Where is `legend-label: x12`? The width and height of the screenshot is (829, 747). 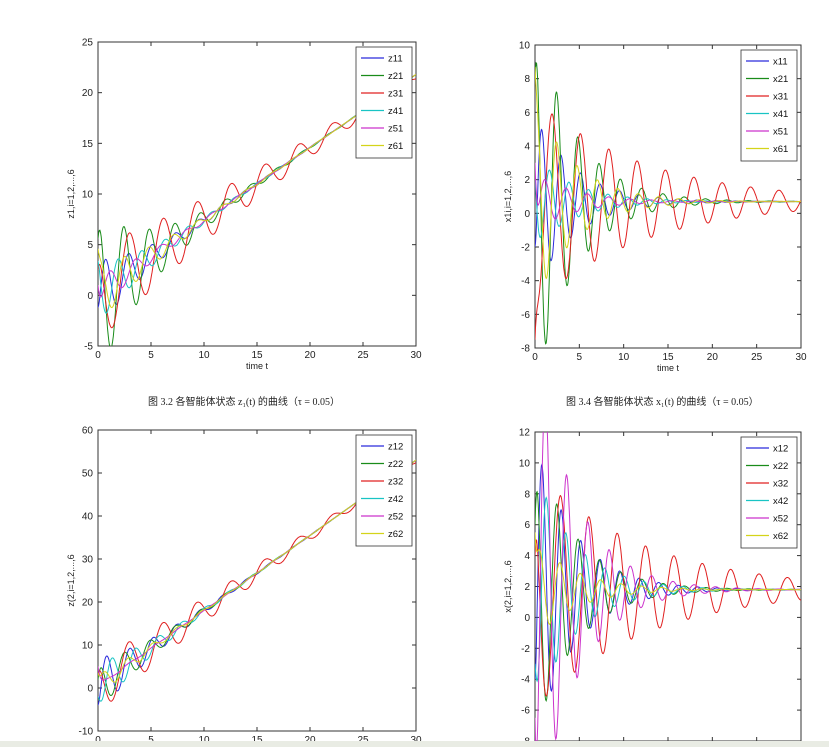
legend-label: x12 is located at coordinates (780, 449).